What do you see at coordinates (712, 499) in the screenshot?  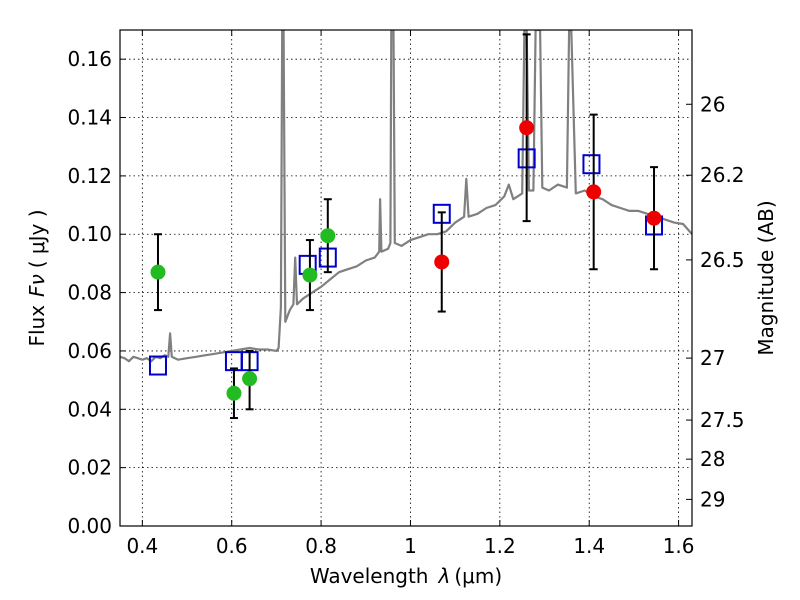 I see `right-tick-label: 29` at bounding box center [712, 499].